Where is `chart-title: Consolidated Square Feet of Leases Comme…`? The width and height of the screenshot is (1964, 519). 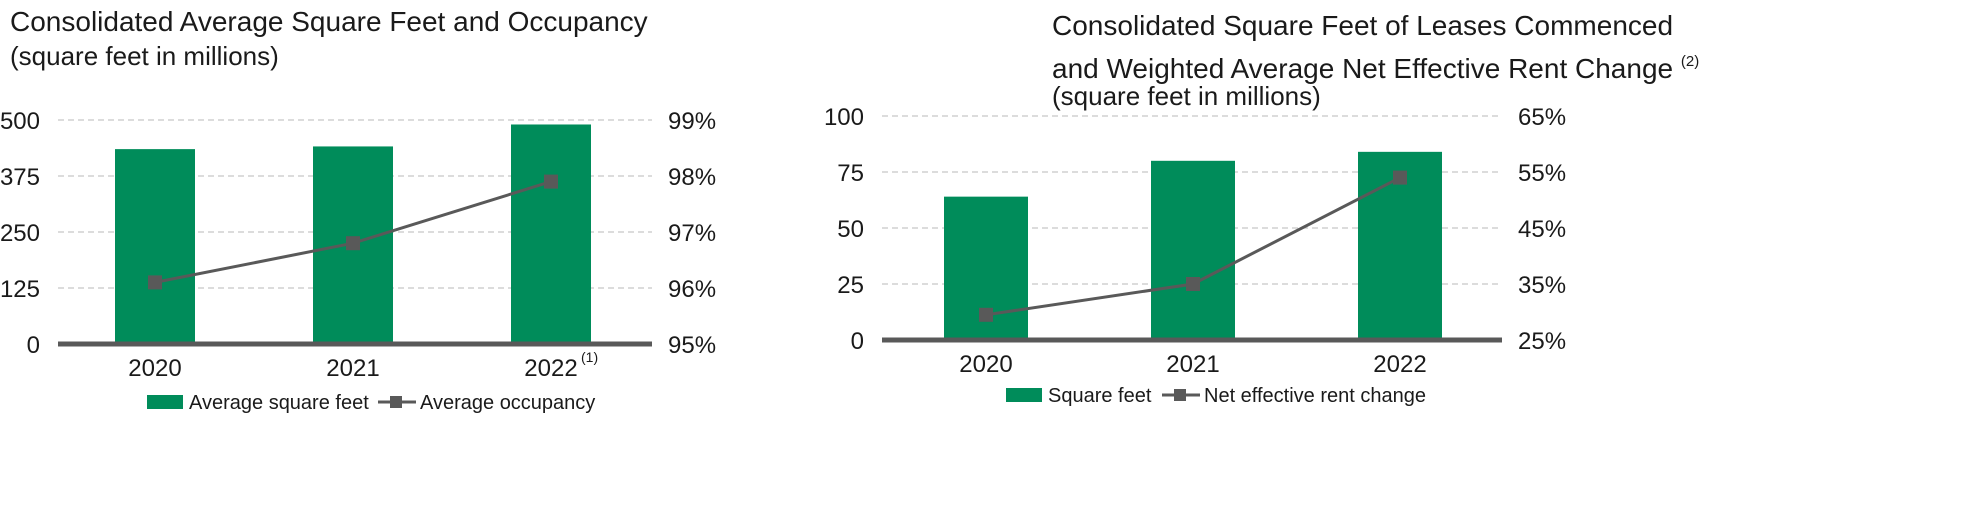
chart-title: Consolidated Square Feet of Leases Comme… is located at coordinates (1363, 25).